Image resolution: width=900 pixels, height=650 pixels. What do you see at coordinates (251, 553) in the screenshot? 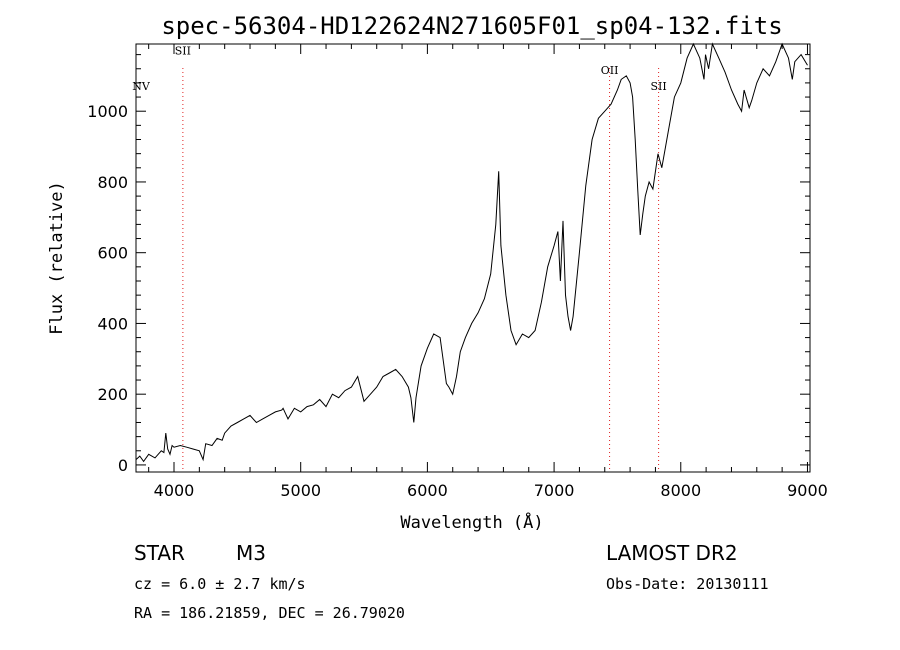
I see `object-subclass: M3` at bounding box center [251, 553].